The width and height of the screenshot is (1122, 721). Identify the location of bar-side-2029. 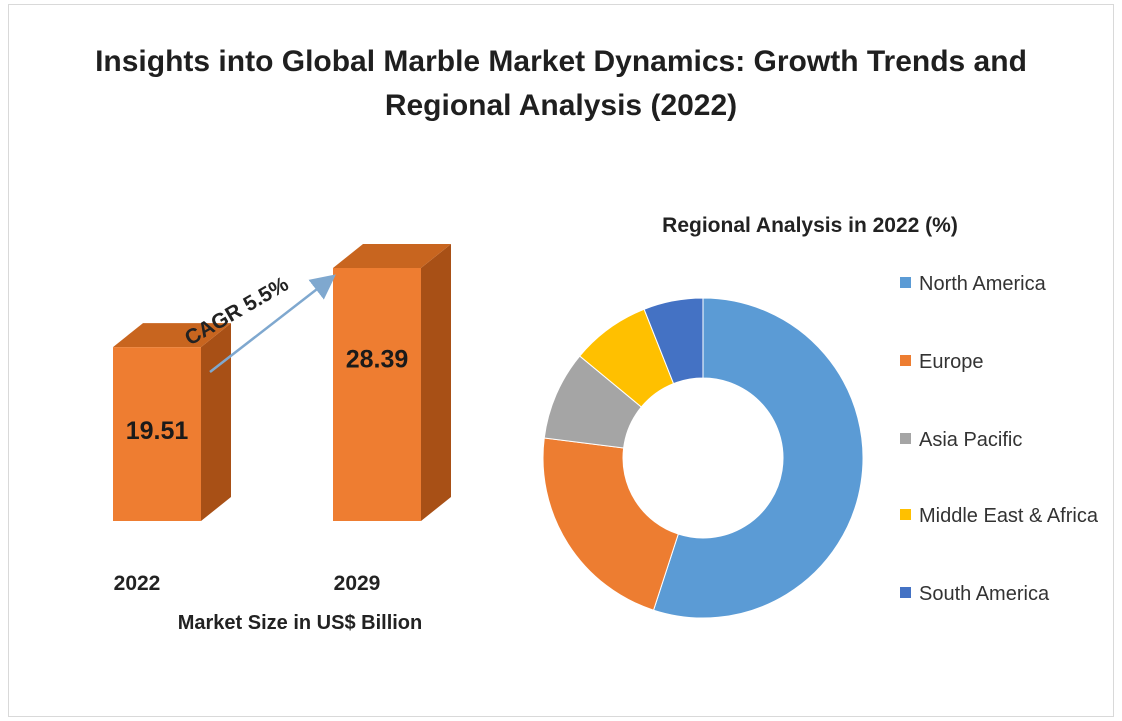
(436, 382).